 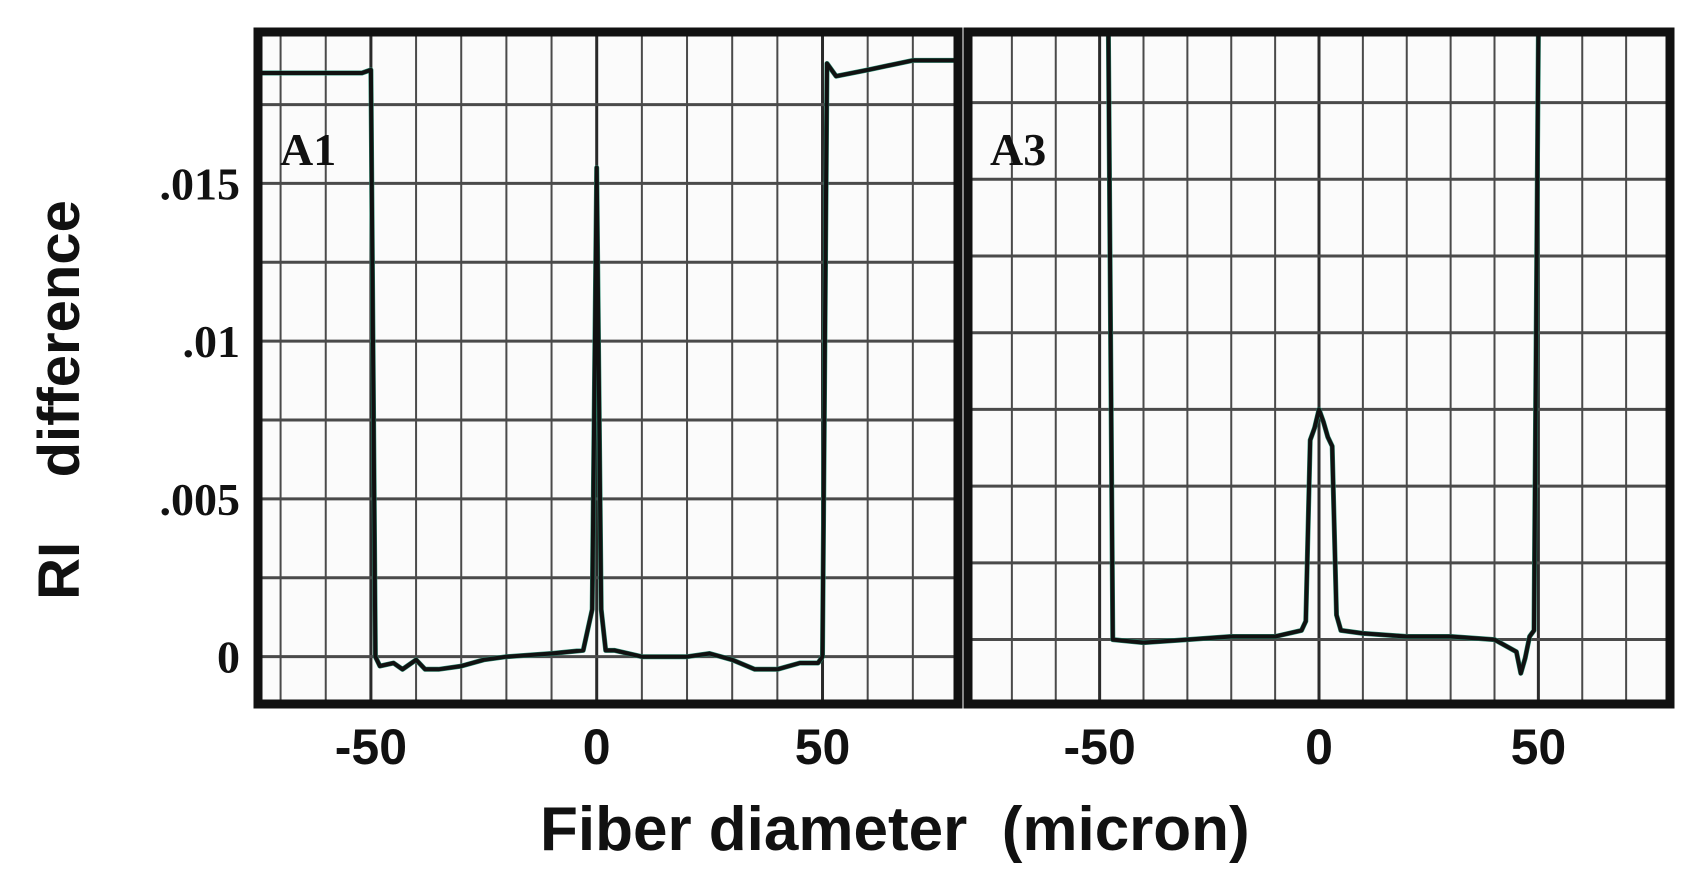 I want to click on panel-a3-x-ticks: -50 0 50, so click(x=1314, y=747).